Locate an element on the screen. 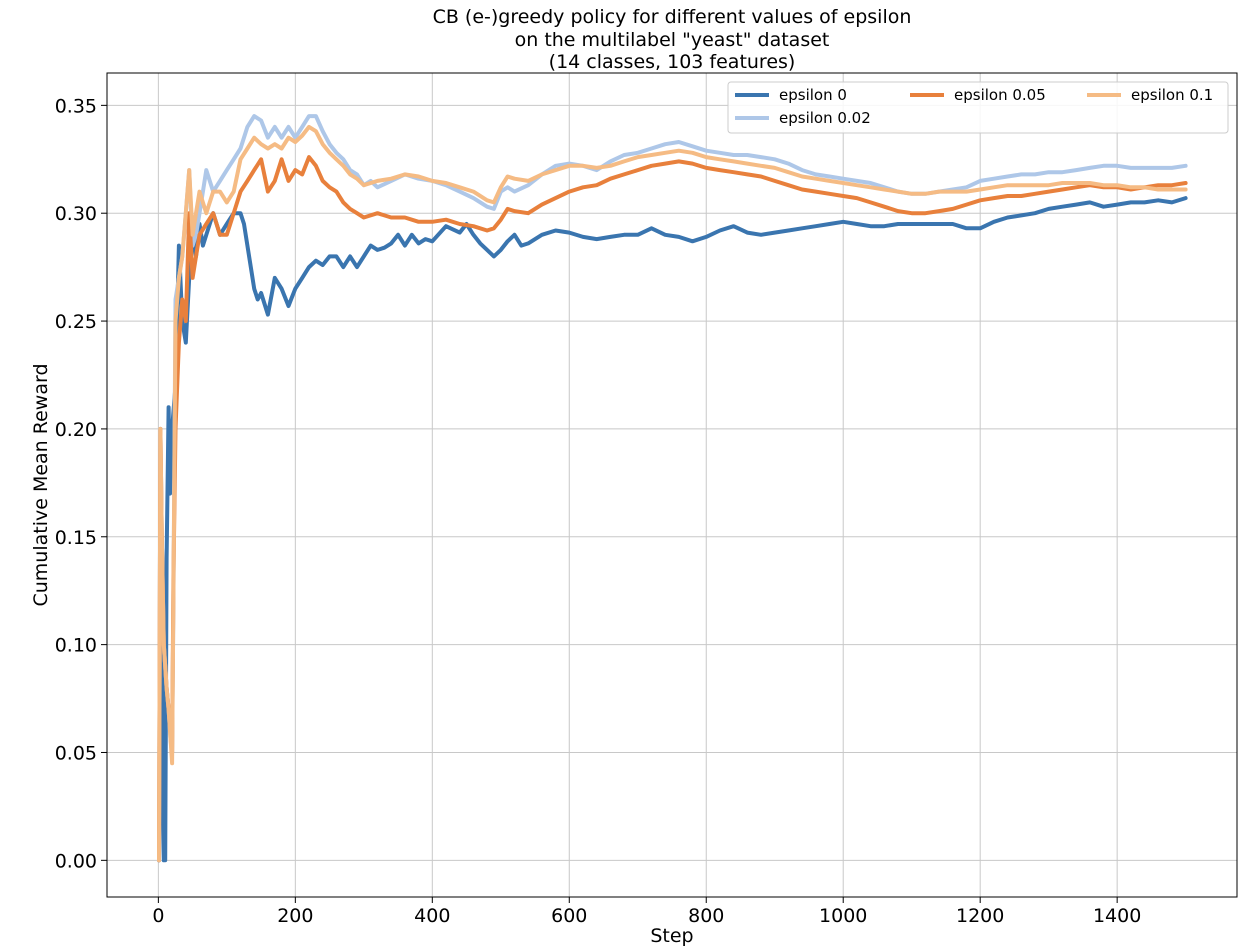 The height and width of the screenshot is (952, 1250). y-axis-label: Cumulative Mean Reward is located at coordinates (41, 484).